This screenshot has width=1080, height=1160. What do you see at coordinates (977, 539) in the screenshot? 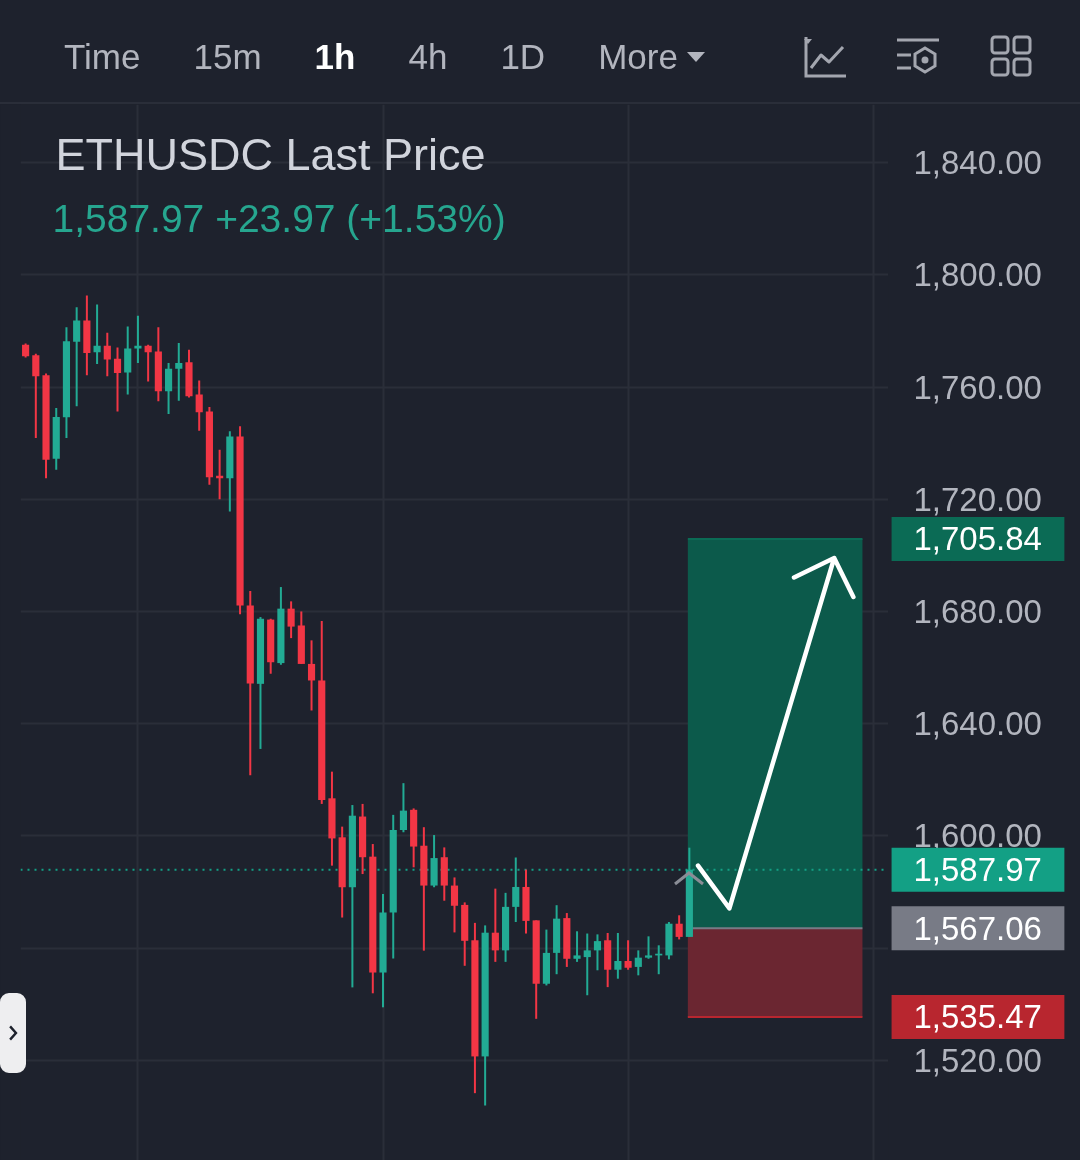
I see `ref-line-label: 1,705.84` at bounding box center [977, 539].